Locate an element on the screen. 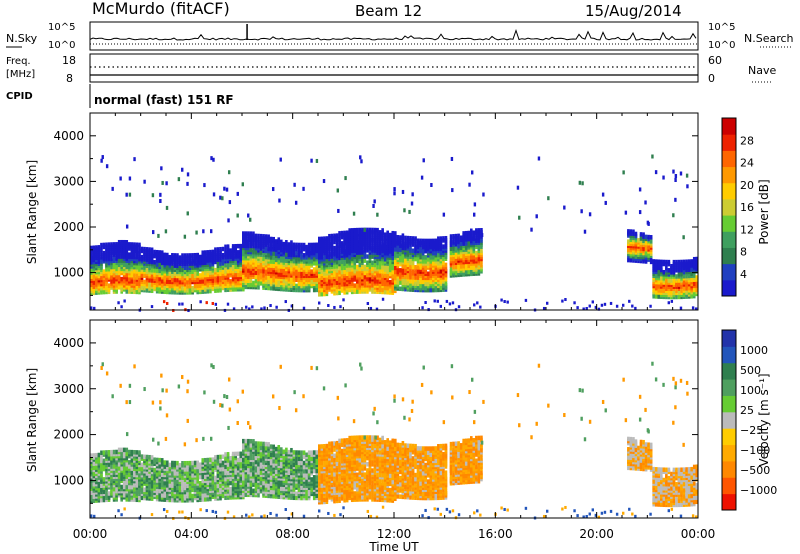 The image size is (800, 554). y-tick-label: 2000 is located at coordinates (68, 227).